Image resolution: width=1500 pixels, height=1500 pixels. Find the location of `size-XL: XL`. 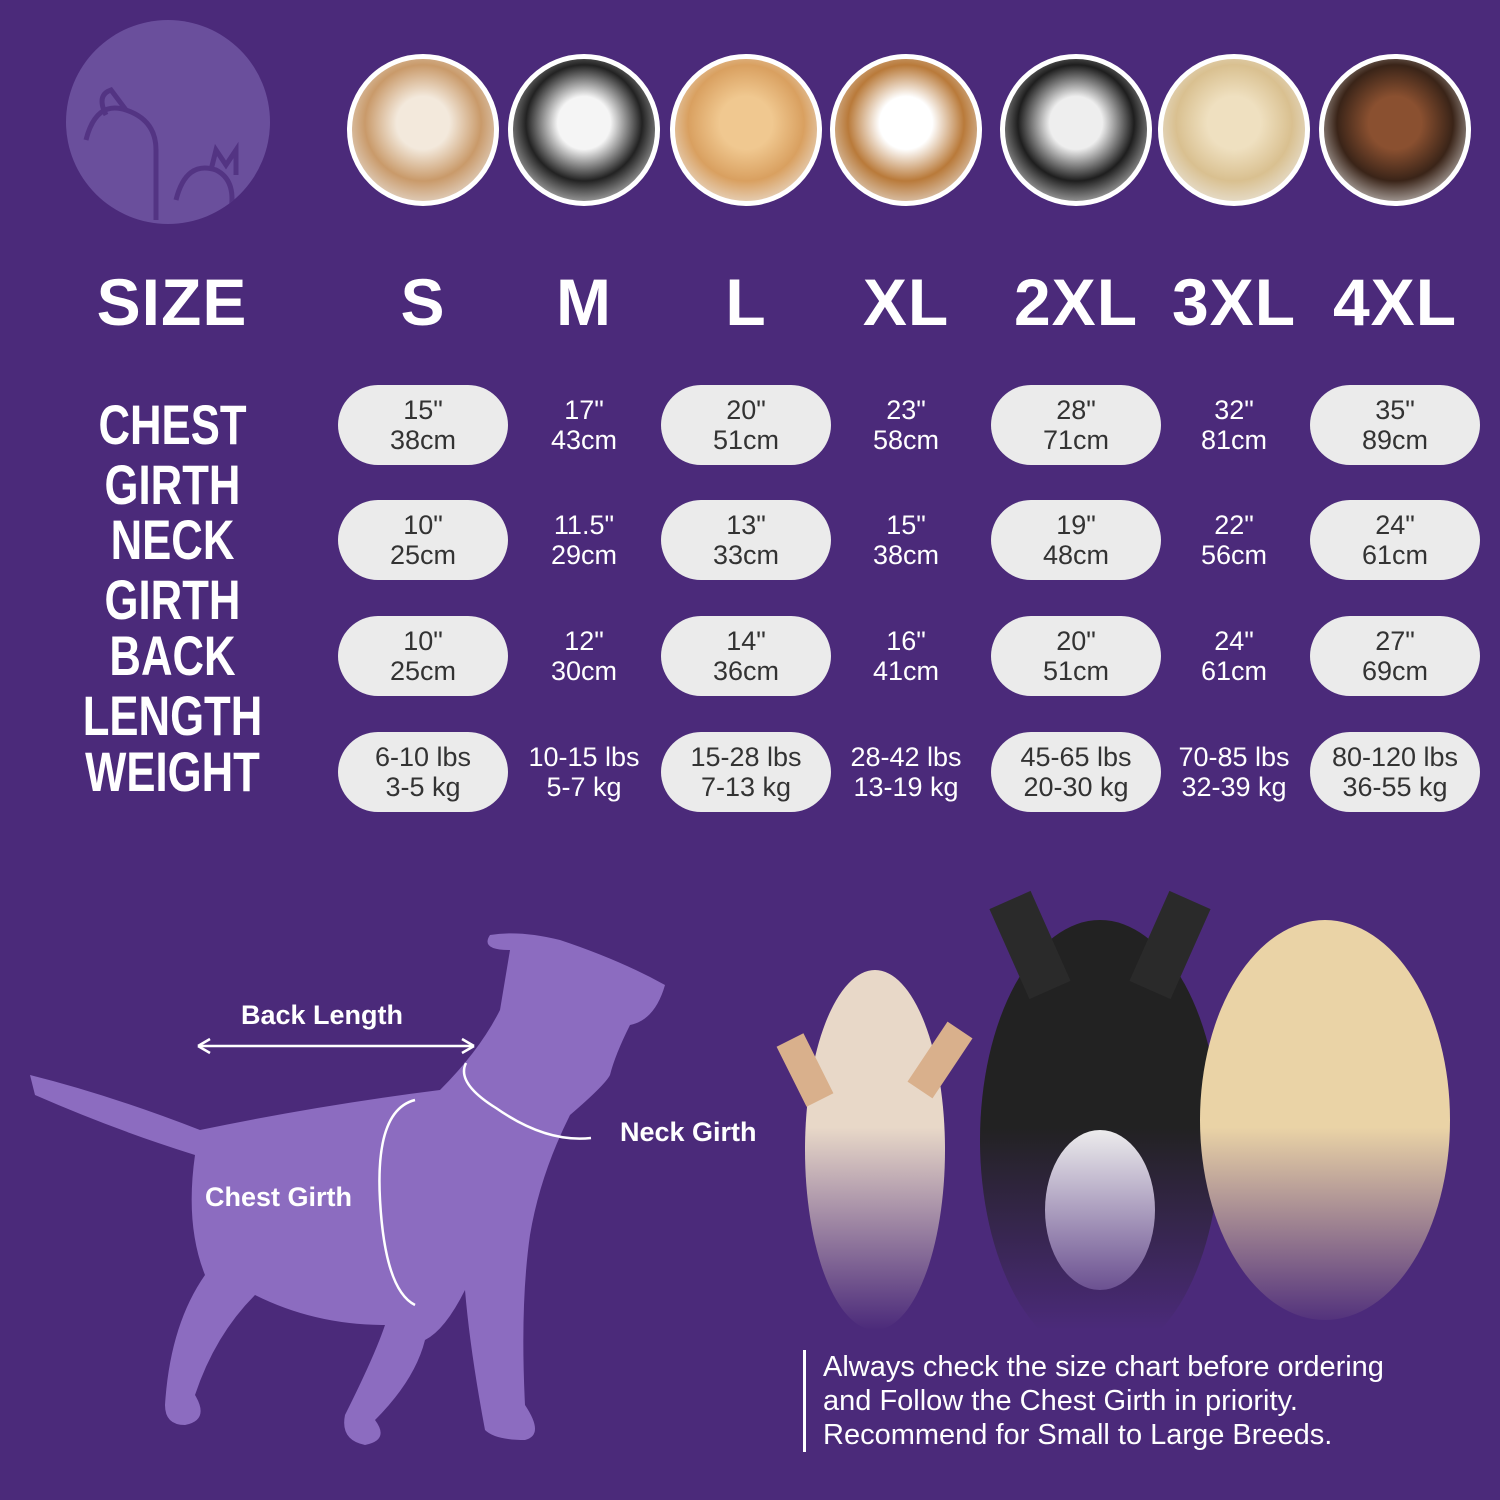

size-XL: XL is located at coordinates (906, 302).